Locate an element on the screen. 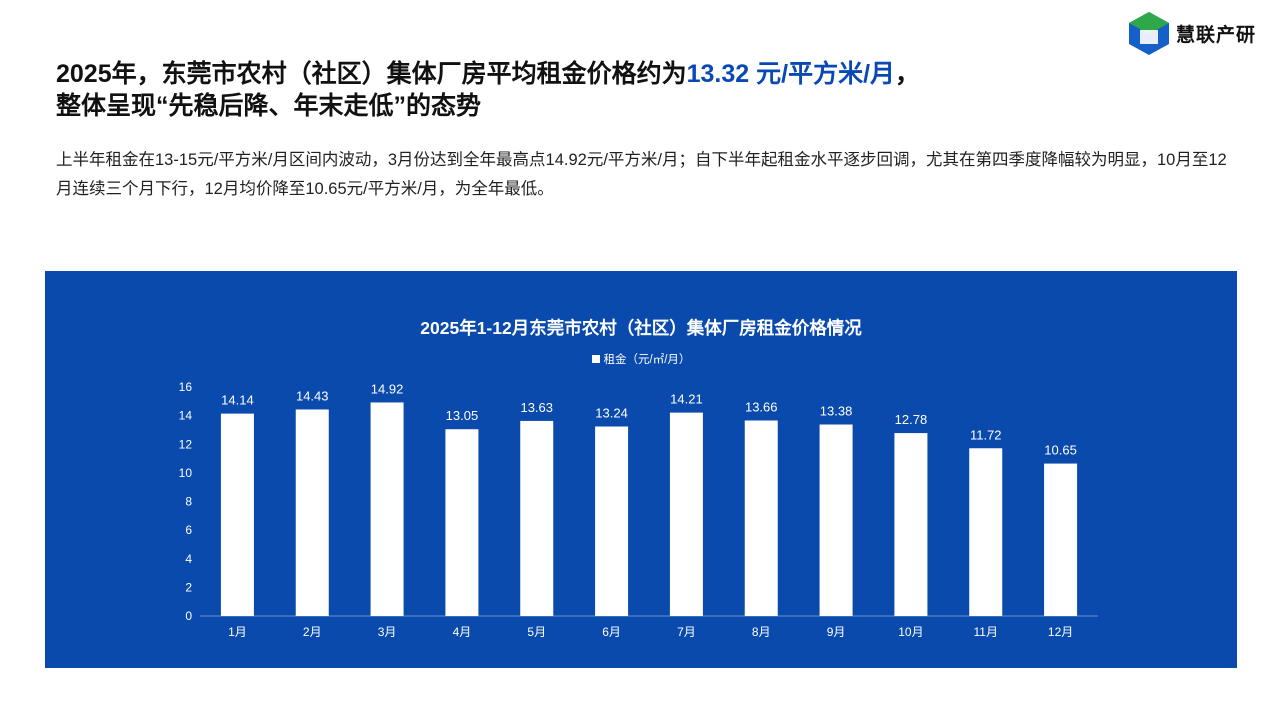  y-tick-label: 2 is located at coordinates (188, 587).